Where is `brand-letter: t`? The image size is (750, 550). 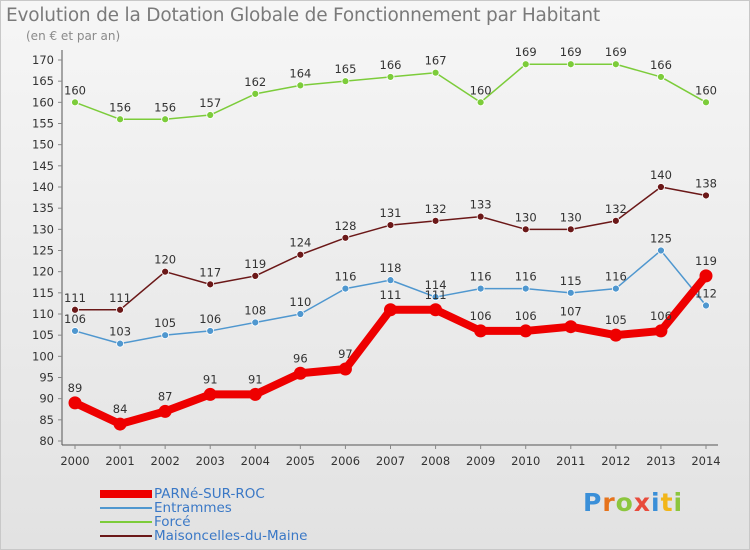
brand-letter: t is located at coordinates (667, 502).